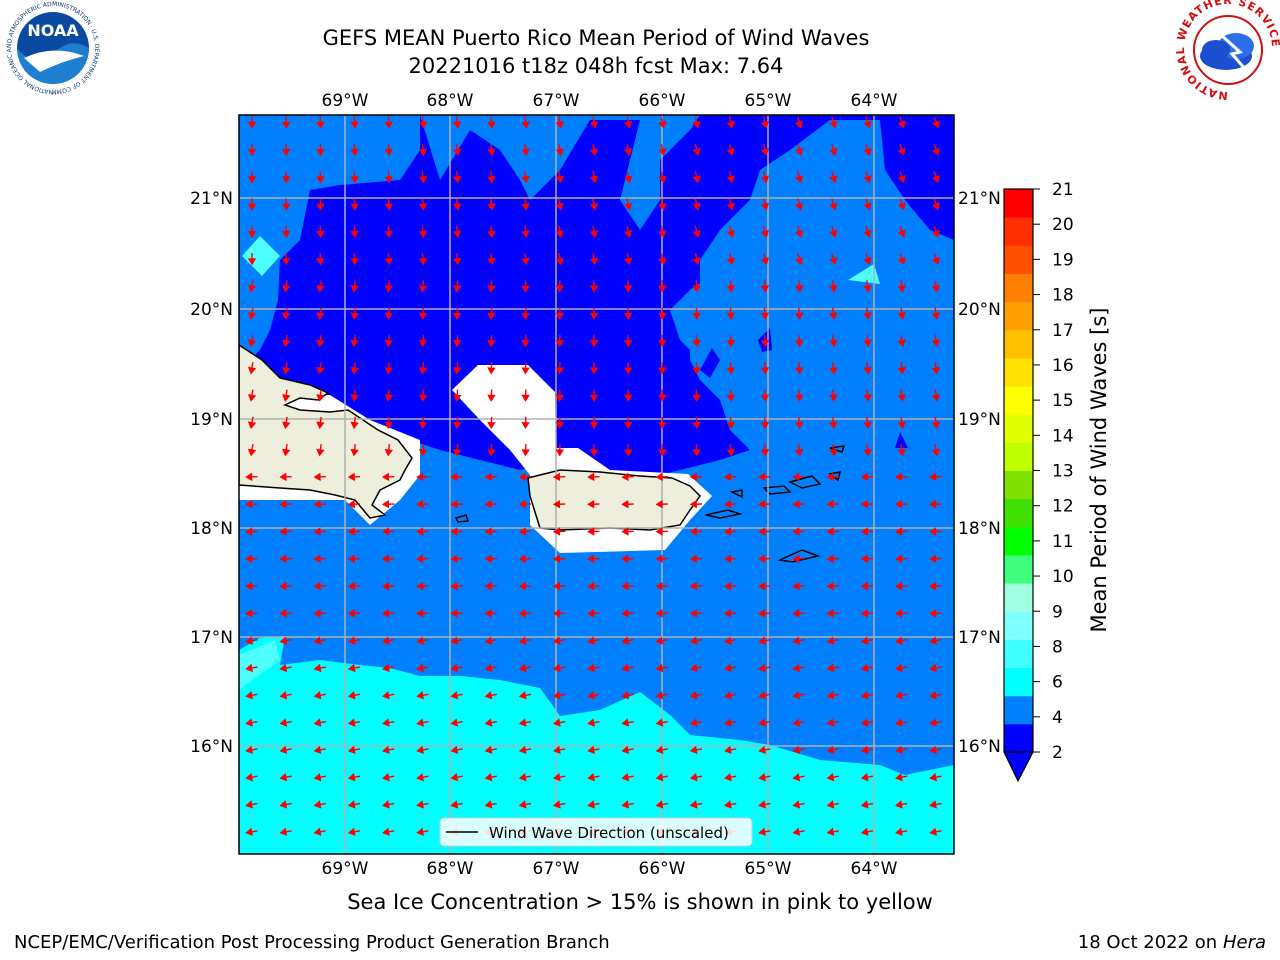 The height and width of the screenshot is (960, 1280). Describe the element at coordinates (1063, 296) in the screenshot. I see `colorbar-tick-label: 18` at that location.